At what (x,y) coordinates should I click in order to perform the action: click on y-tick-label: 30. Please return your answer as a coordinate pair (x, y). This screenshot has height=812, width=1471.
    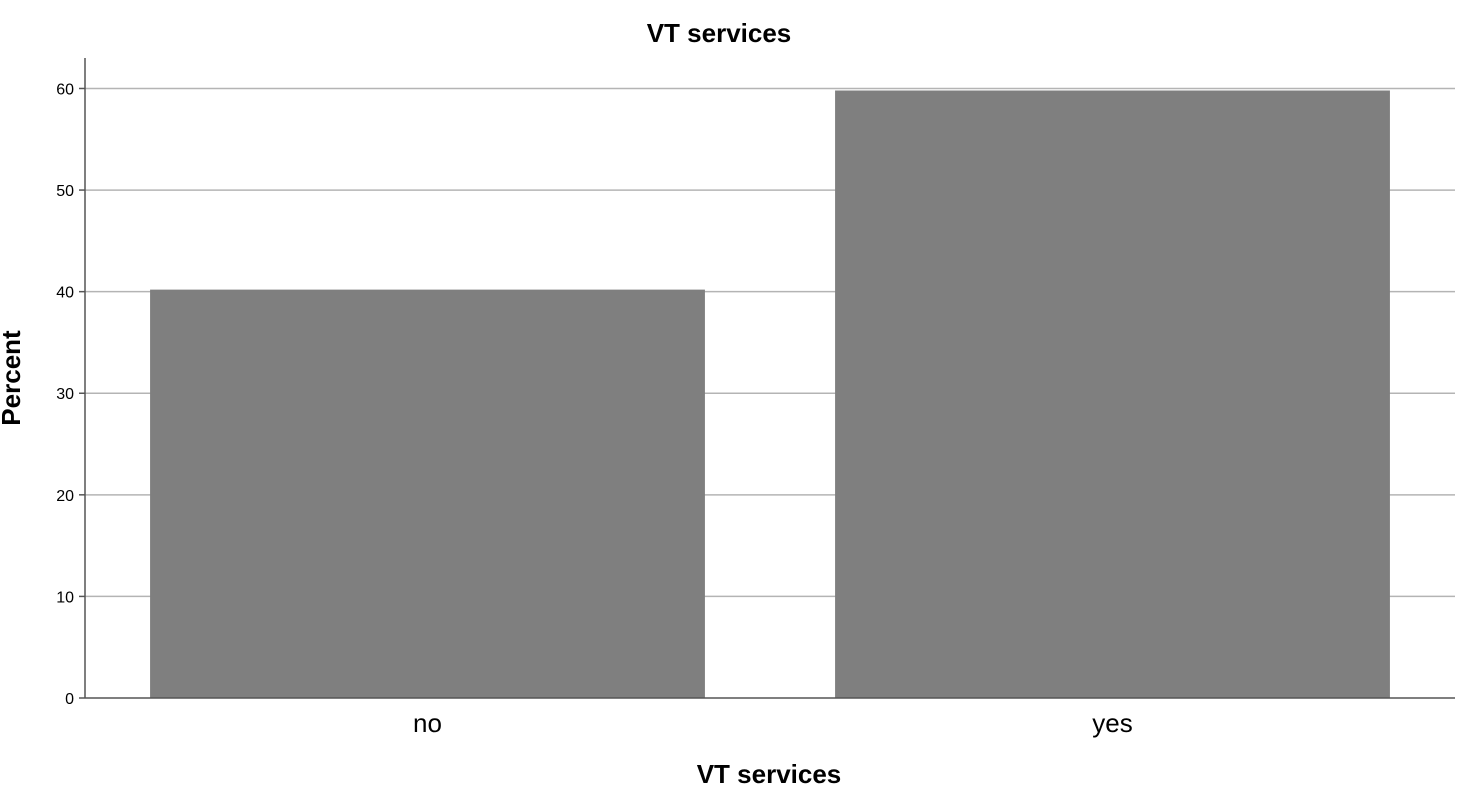
    Looking at the image, I should click on (65, 394).